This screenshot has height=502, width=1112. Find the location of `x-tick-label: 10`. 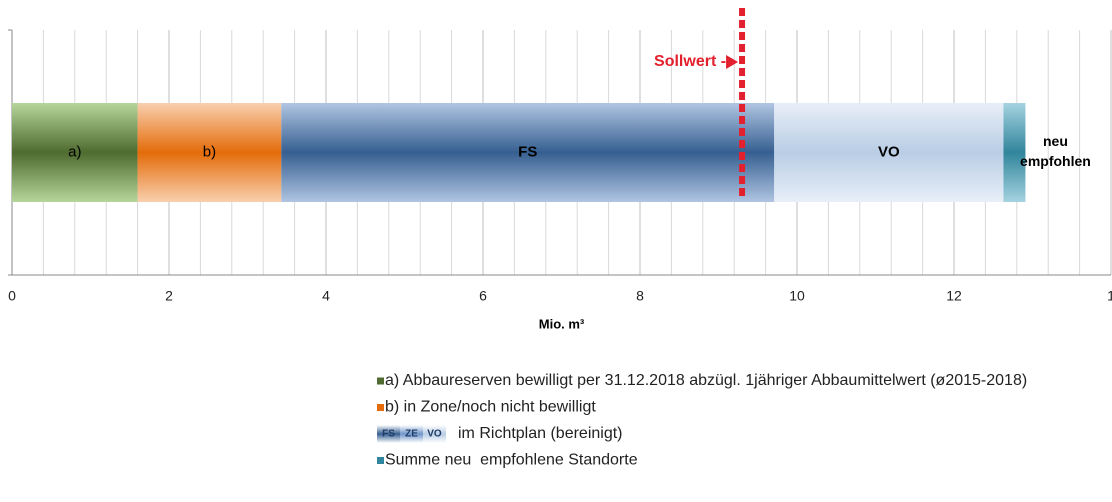

x-tick-label: 10 is located at coordinates (797, 296).